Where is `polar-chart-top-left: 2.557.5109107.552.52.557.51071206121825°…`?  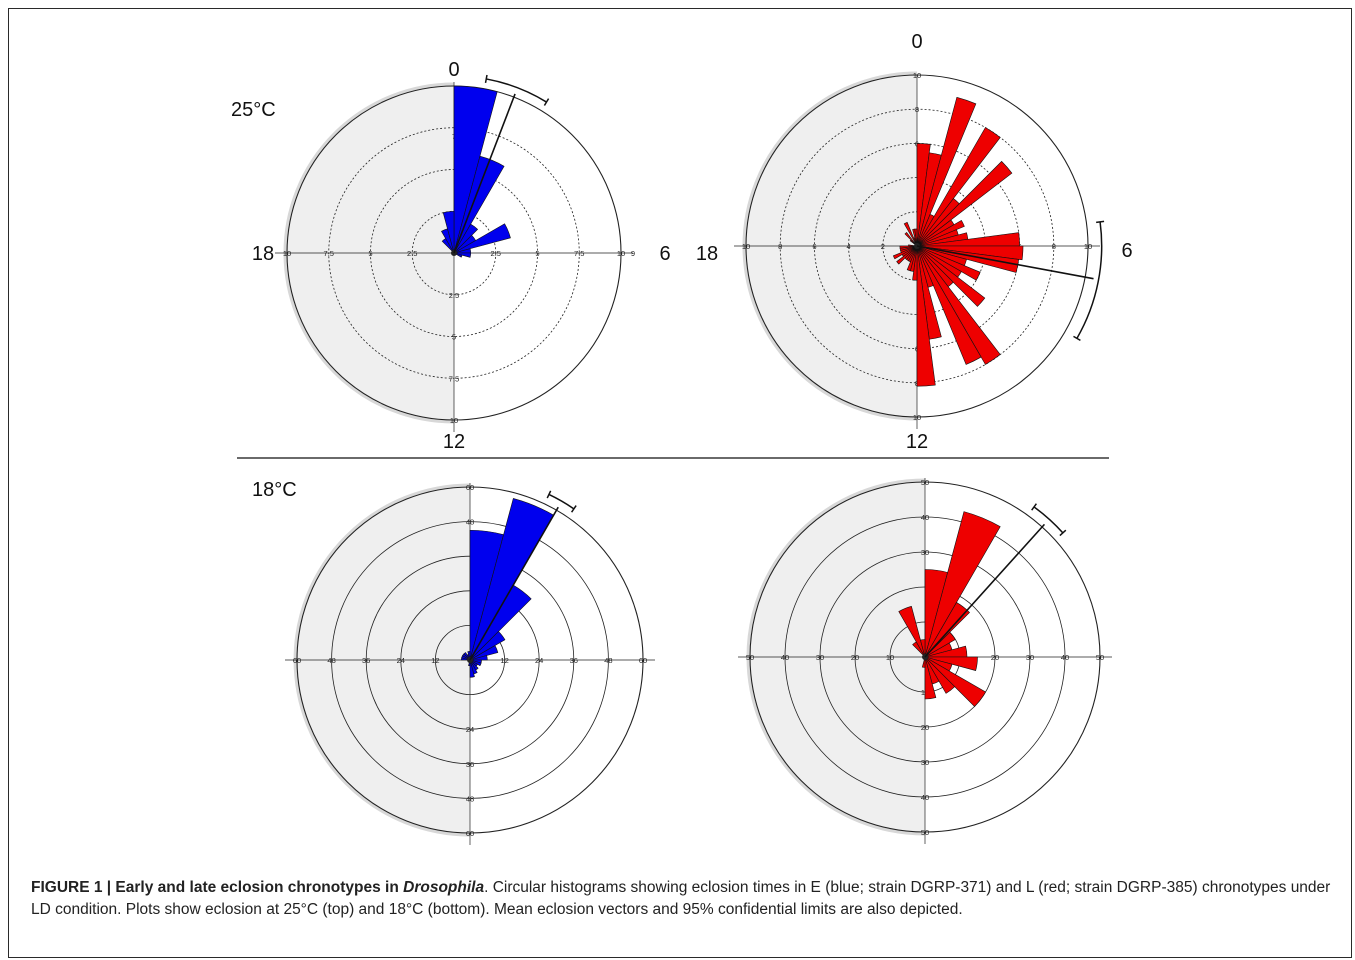 polar-chart-top-left: 2.557.5109107.552.52.557.51071206121825°… is located at coordinates (451, 256).